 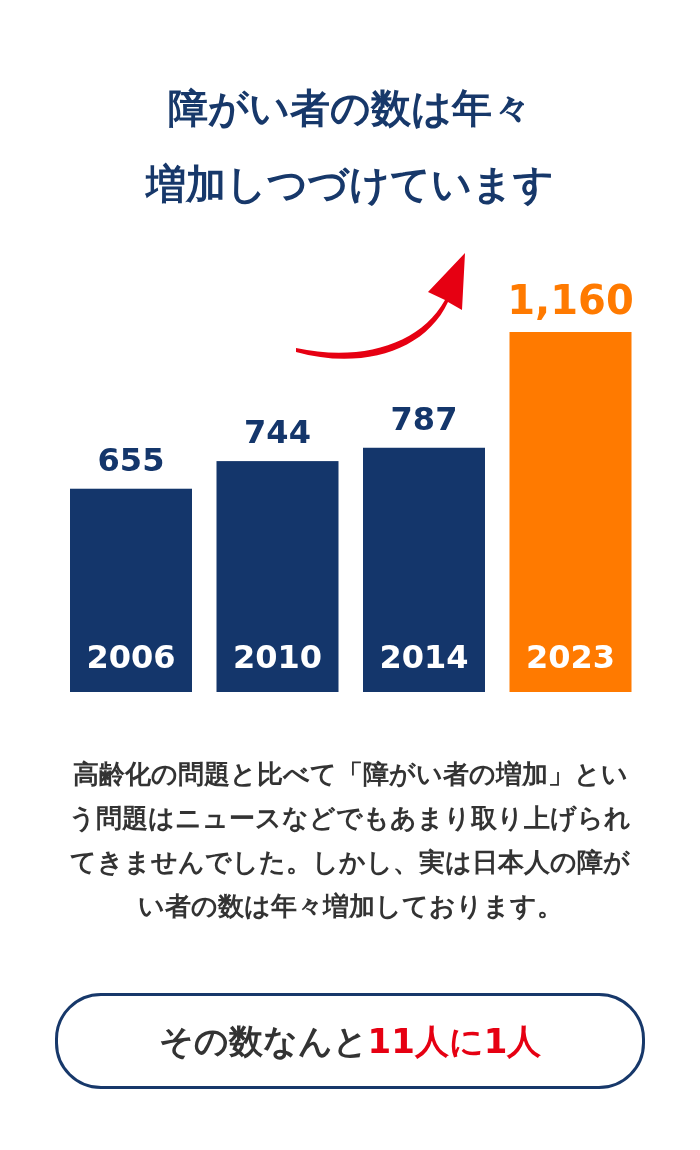 I want to click on text: その数なんと, so click(x=263, y=1041).